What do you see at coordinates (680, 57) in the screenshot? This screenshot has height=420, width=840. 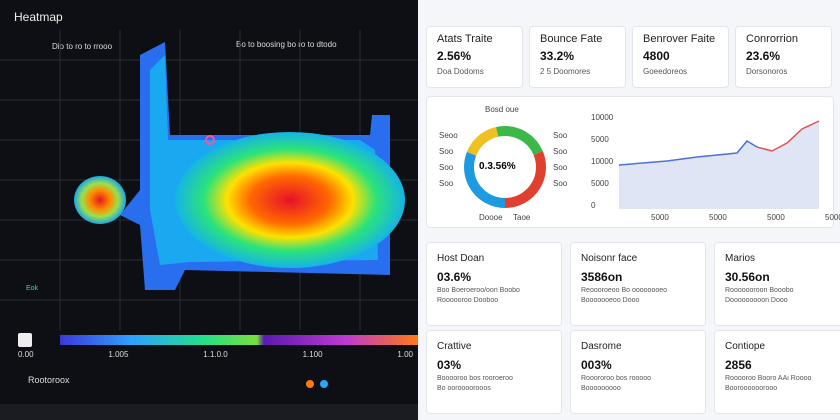 I see `stat-card: Benrover Faite 4800 Goeedoreos` at bounding box center [680, 57].